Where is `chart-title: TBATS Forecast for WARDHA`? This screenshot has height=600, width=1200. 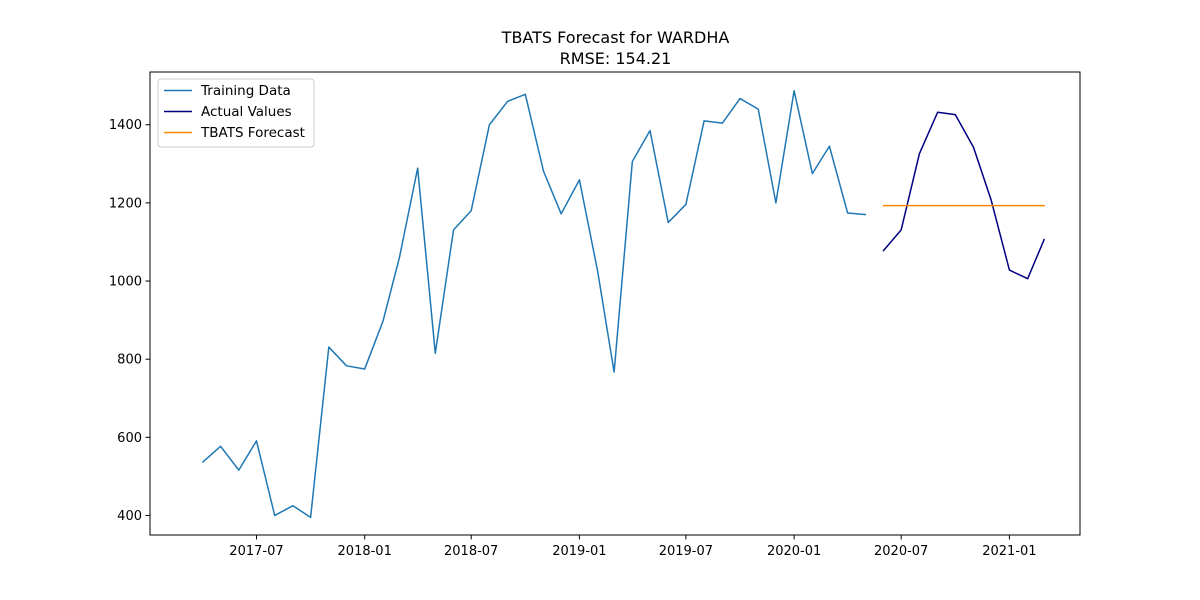
chart-title: TBATS Forecast for WARDHA is located at coordinates (615, 37).